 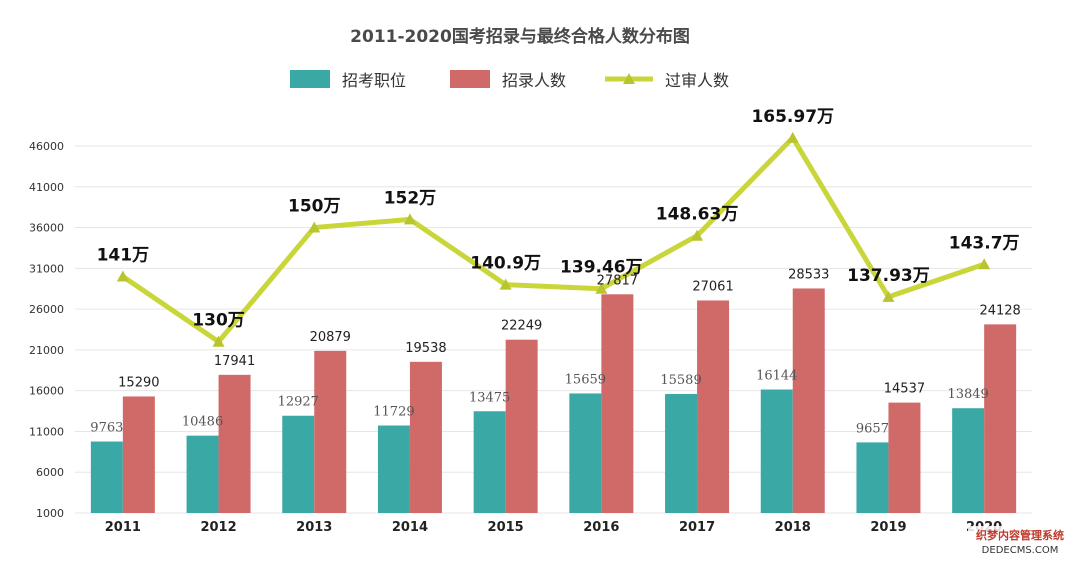 I want to click on line-value-label: 143.7万, so click(x=984, y=243).